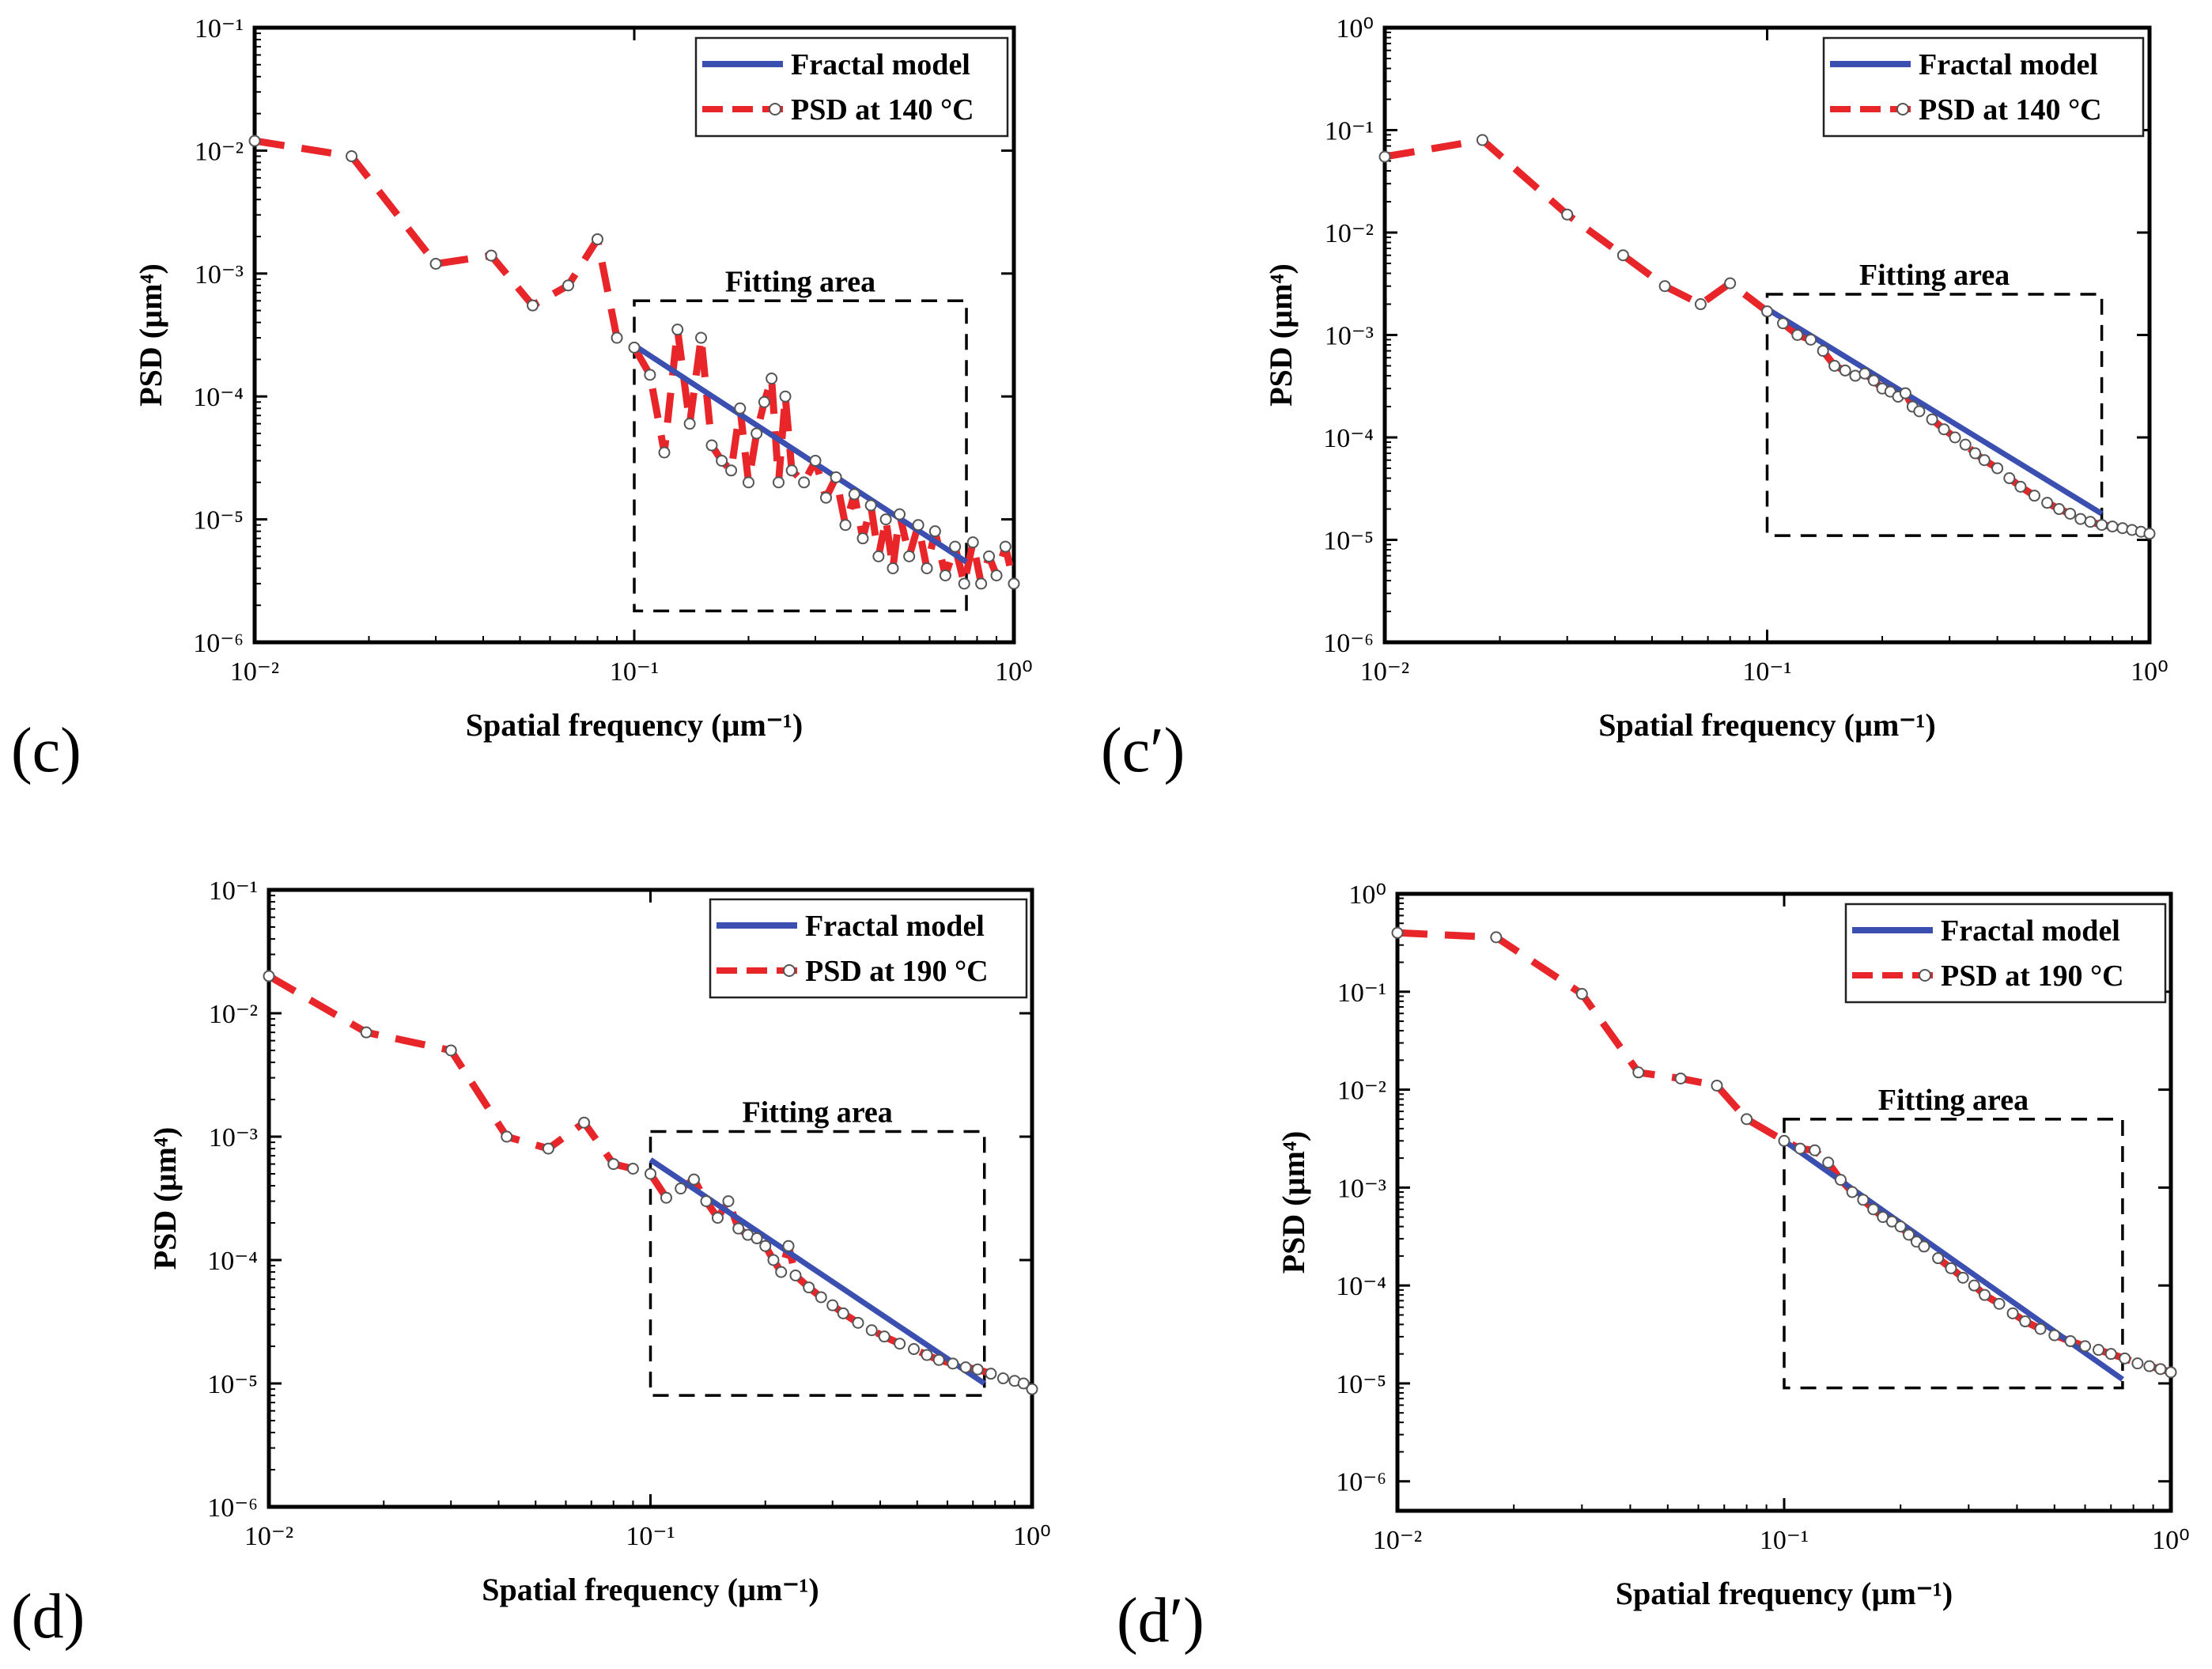 The height and width of the screenshot is (1669, 2212). I want to click on panel-label: (d′), so click(1161, 1621).